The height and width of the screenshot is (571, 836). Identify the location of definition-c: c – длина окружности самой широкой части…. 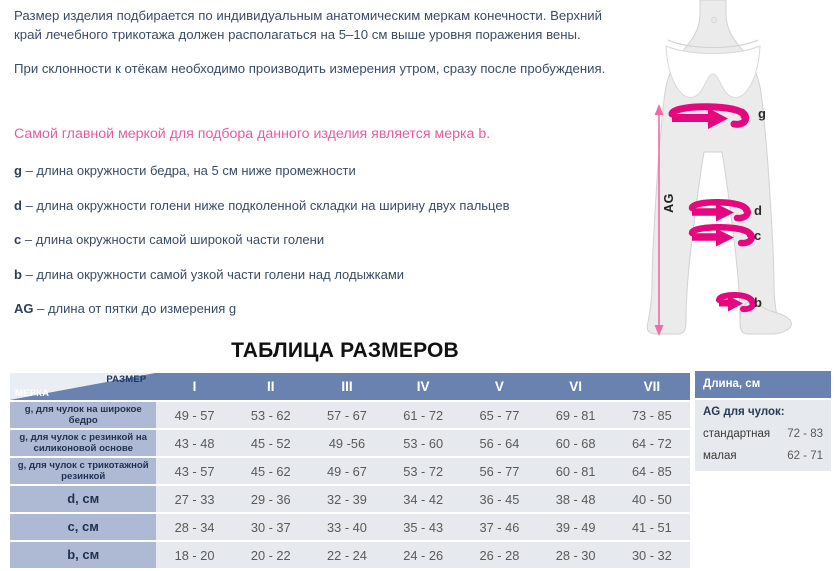
(319, 239).